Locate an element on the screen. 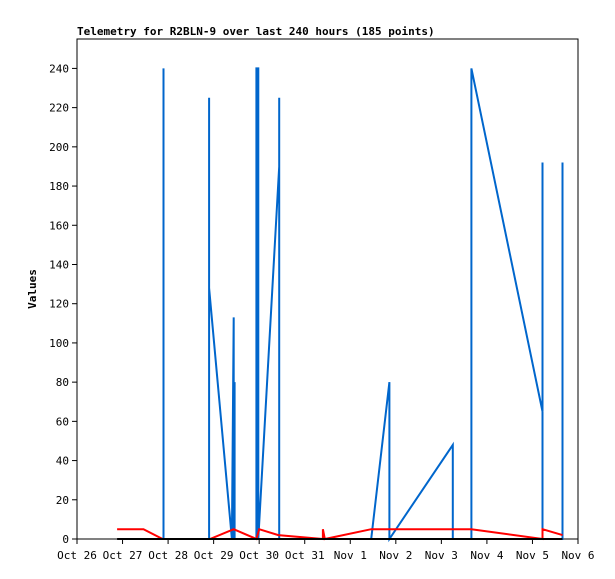 The height and width of the screenshot is (579, 615). x-tick-label: Nov 3 is located at coordinates (441, 555).